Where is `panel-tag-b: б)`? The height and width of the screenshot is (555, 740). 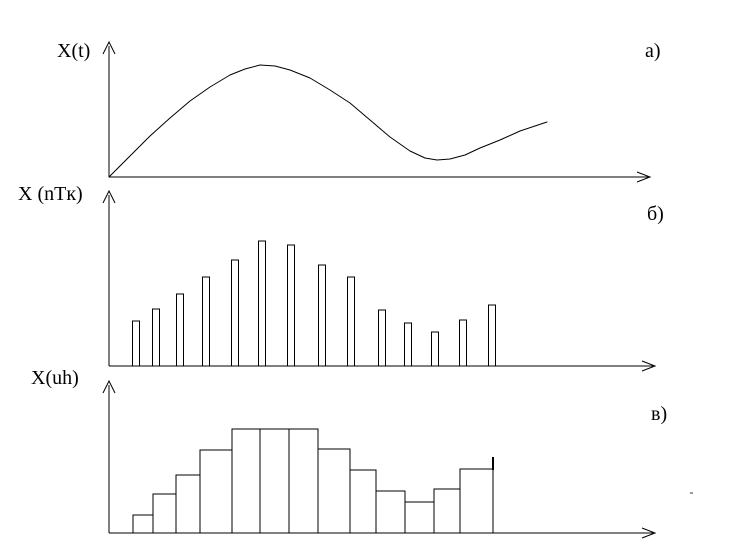
panel-tag-b: б) is located at coordinates (655, 214).